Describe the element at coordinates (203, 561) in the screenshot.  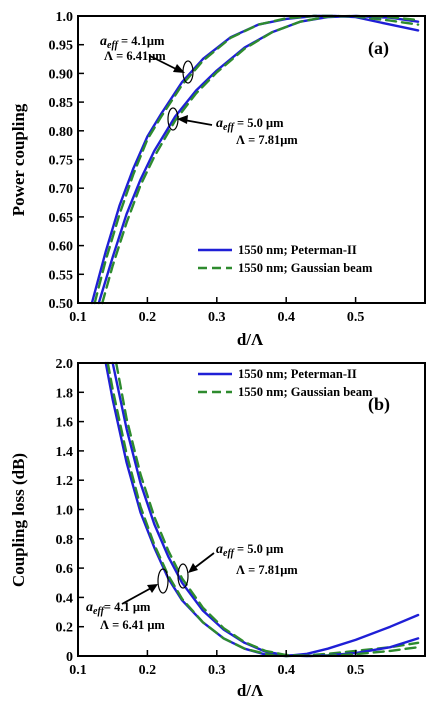
I see `panel-b-ann1-arrow` at that location.